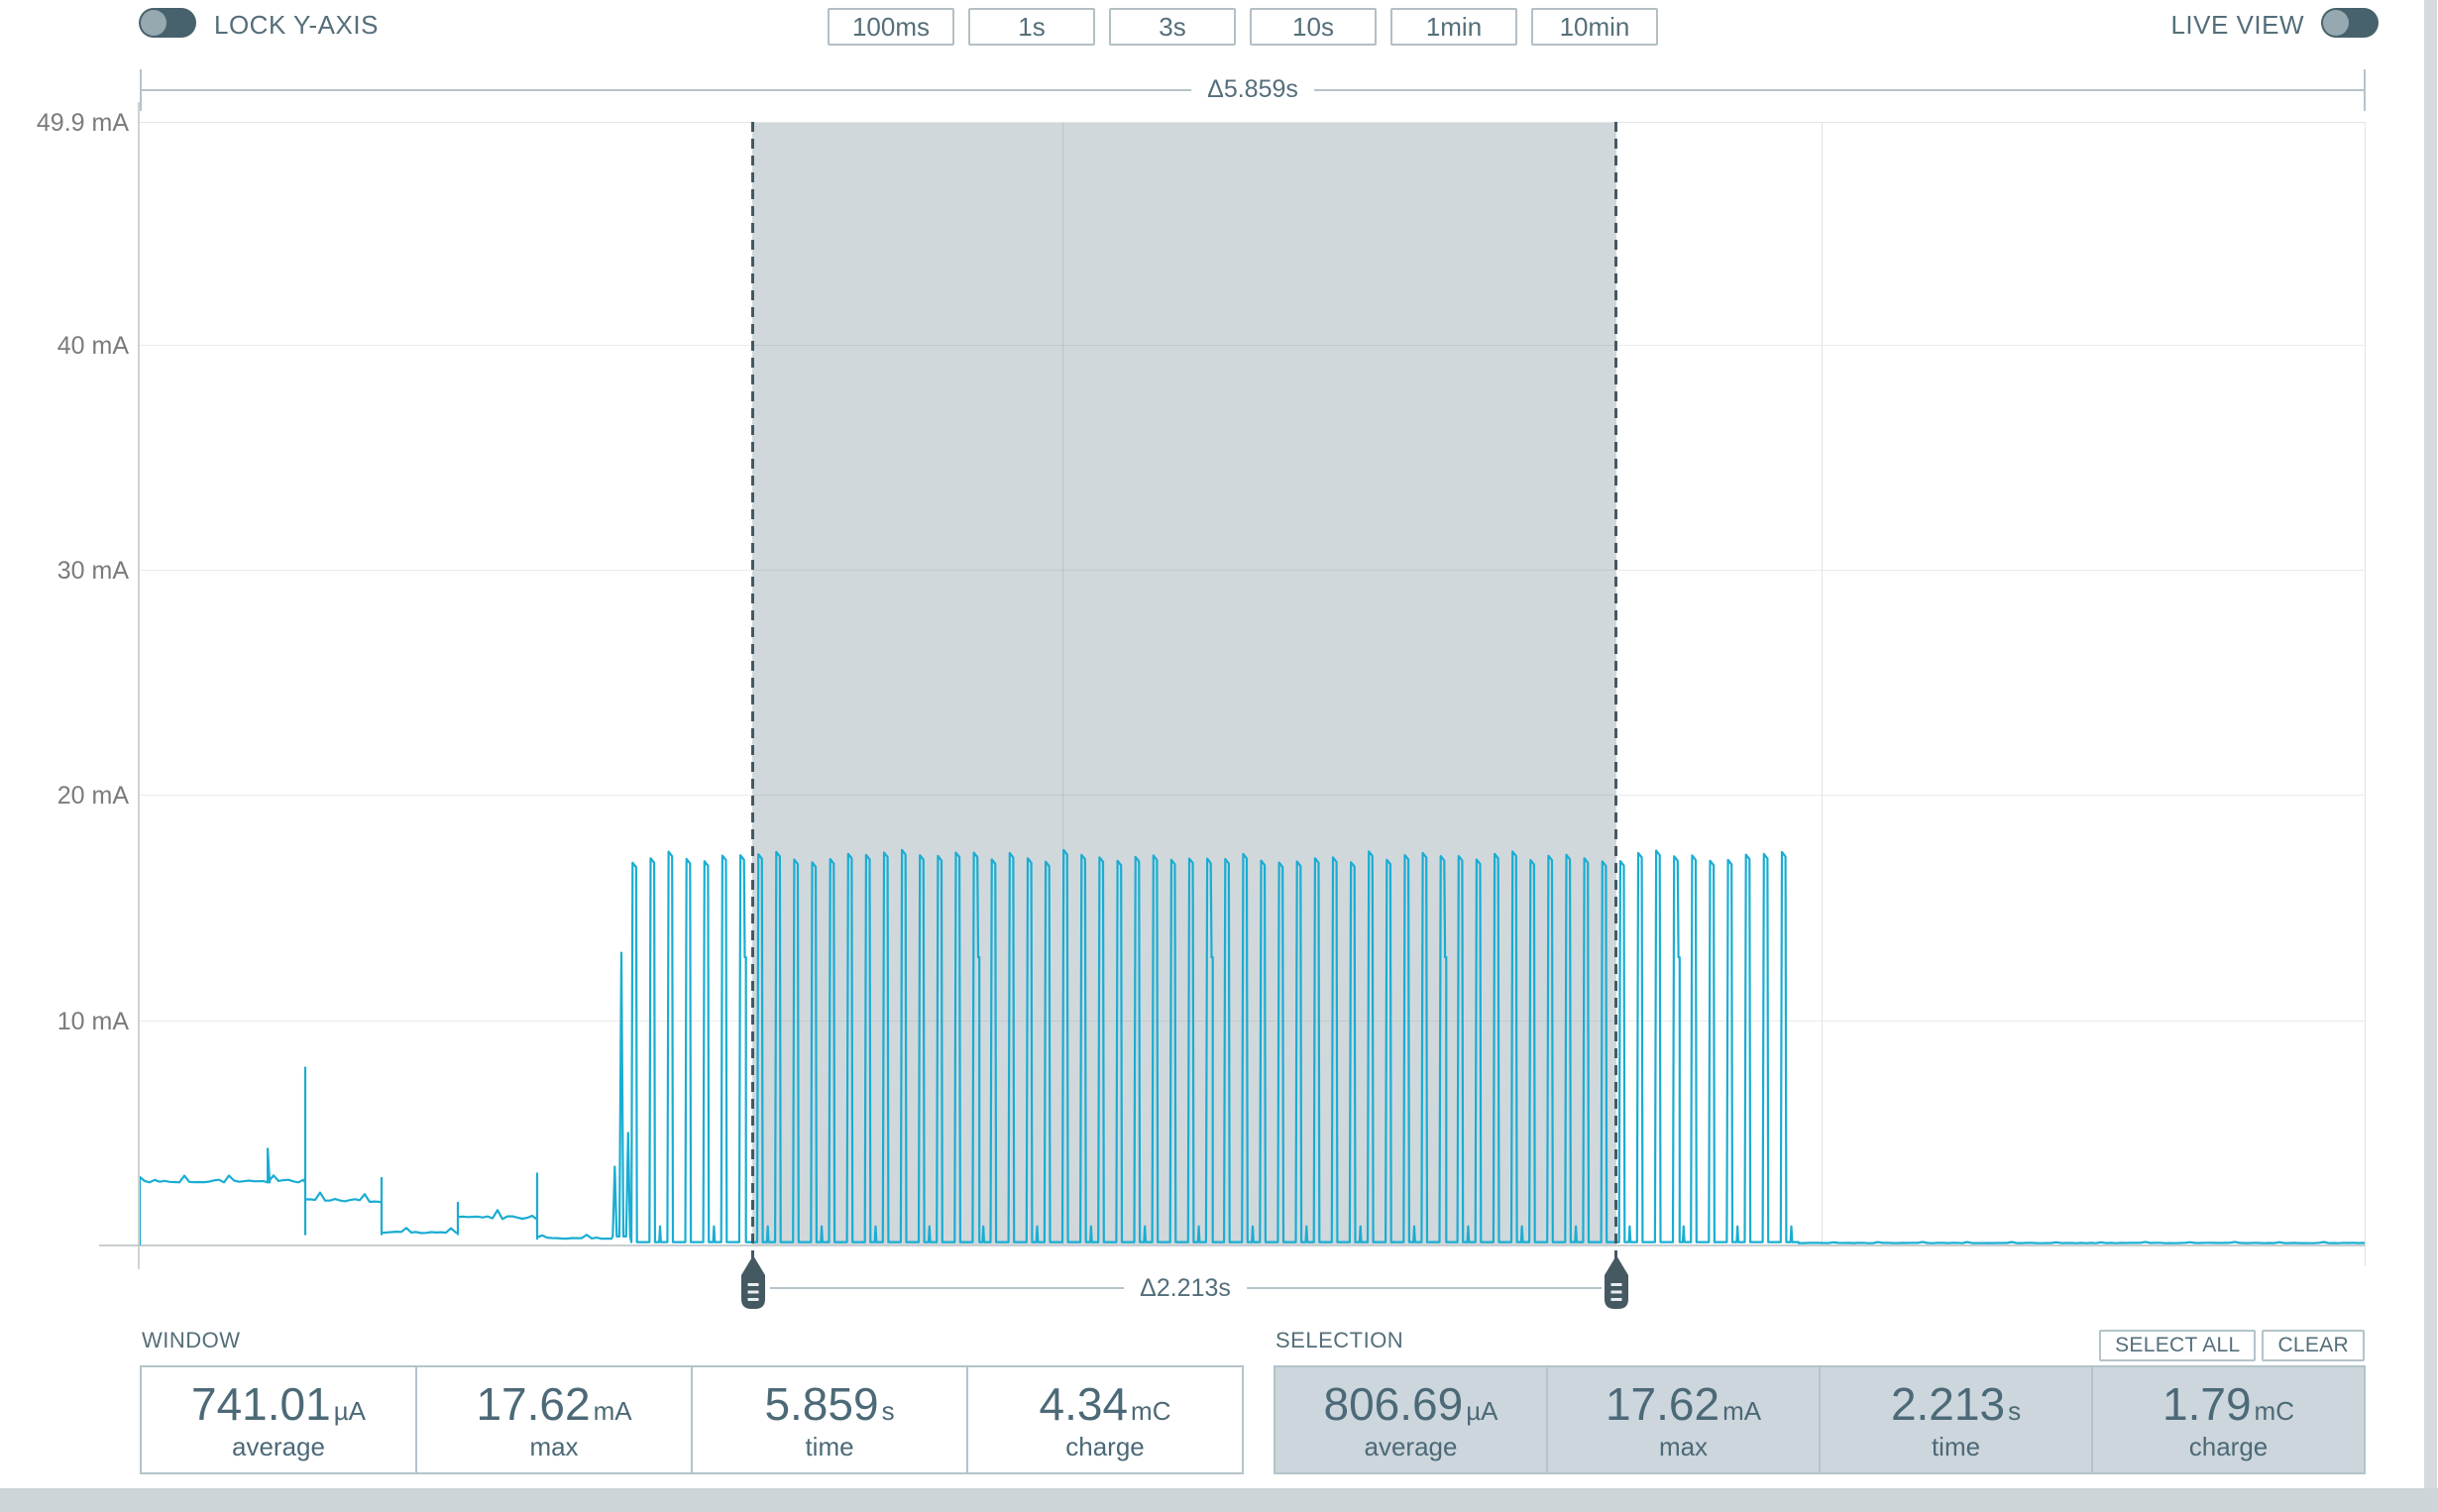  Describe the element at coordinates (168, 23) in the screenshot. I see `lock-y-axis-toggle` at that location.